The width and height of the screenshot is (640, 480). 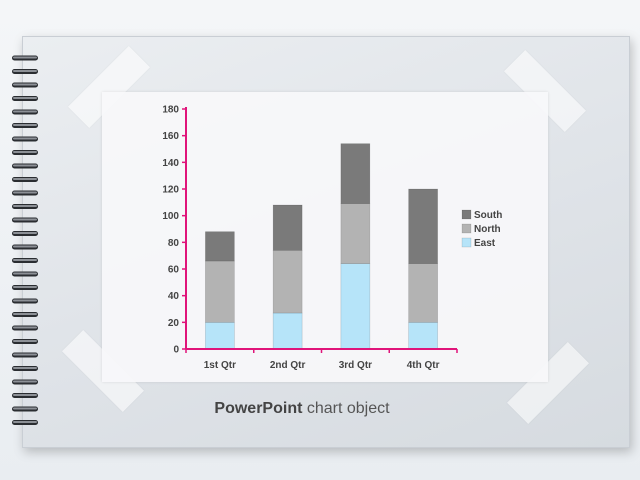 What do you see at coordinates (288, 365) in the screenshot?
I see `x-tick-label: 2nd Qtr` at bounding box center [288, 365].